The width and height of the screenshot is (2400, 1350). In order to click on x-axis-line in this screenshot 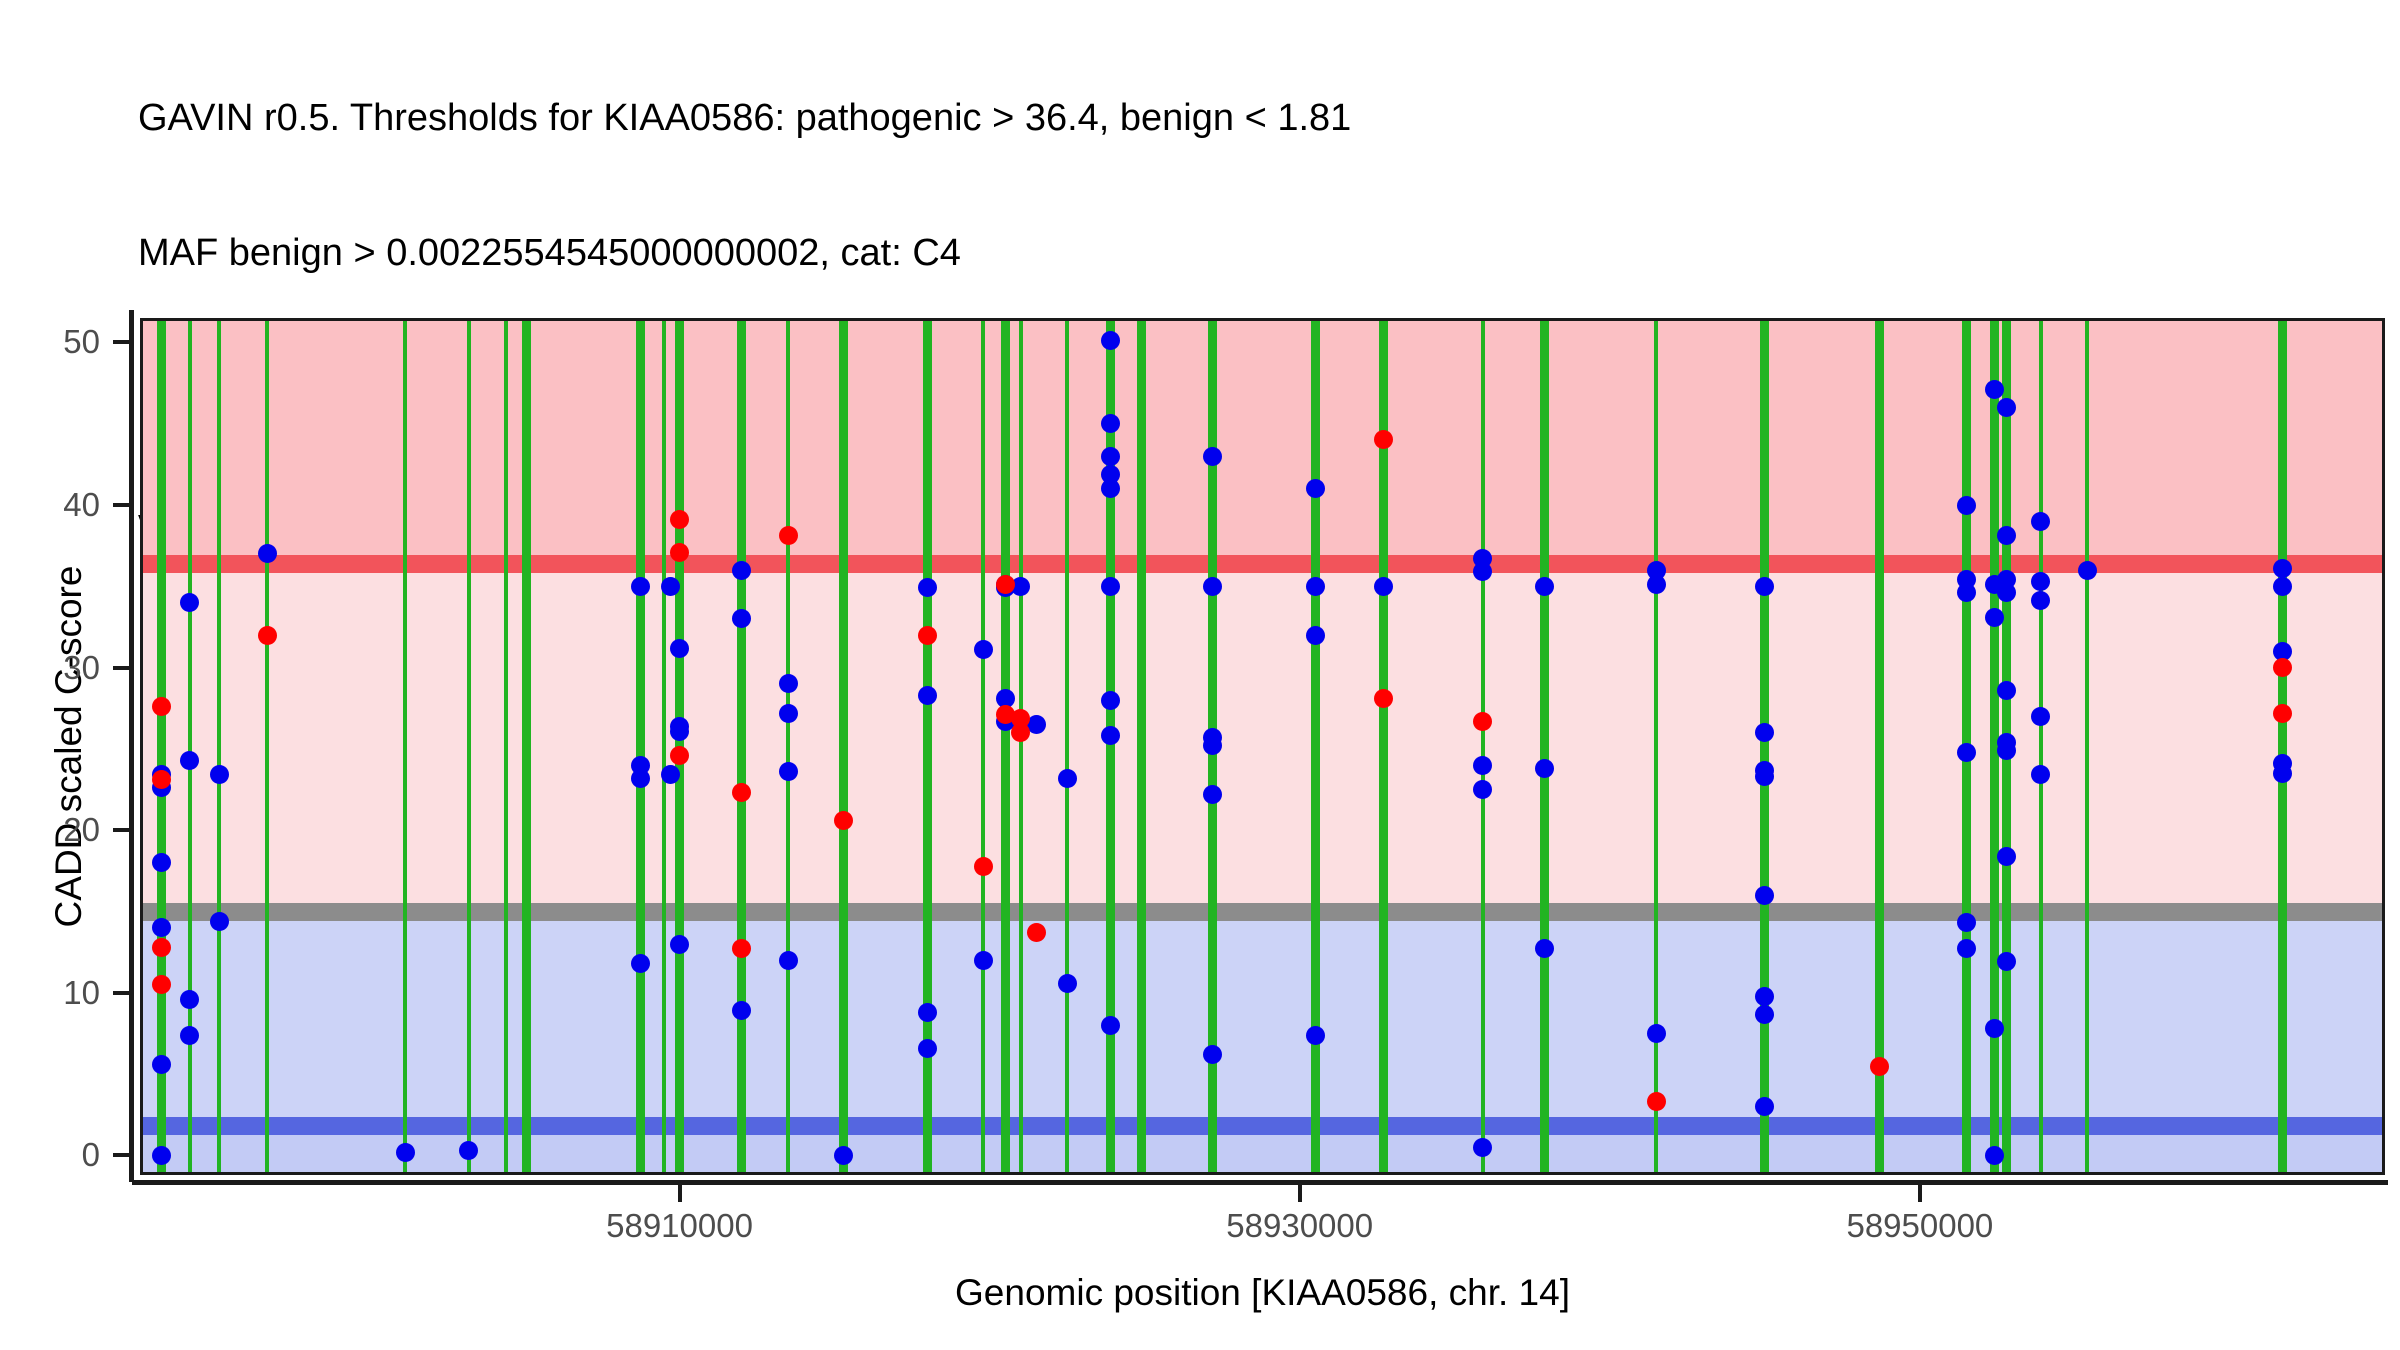, I will do `click(1260, 1182)`.